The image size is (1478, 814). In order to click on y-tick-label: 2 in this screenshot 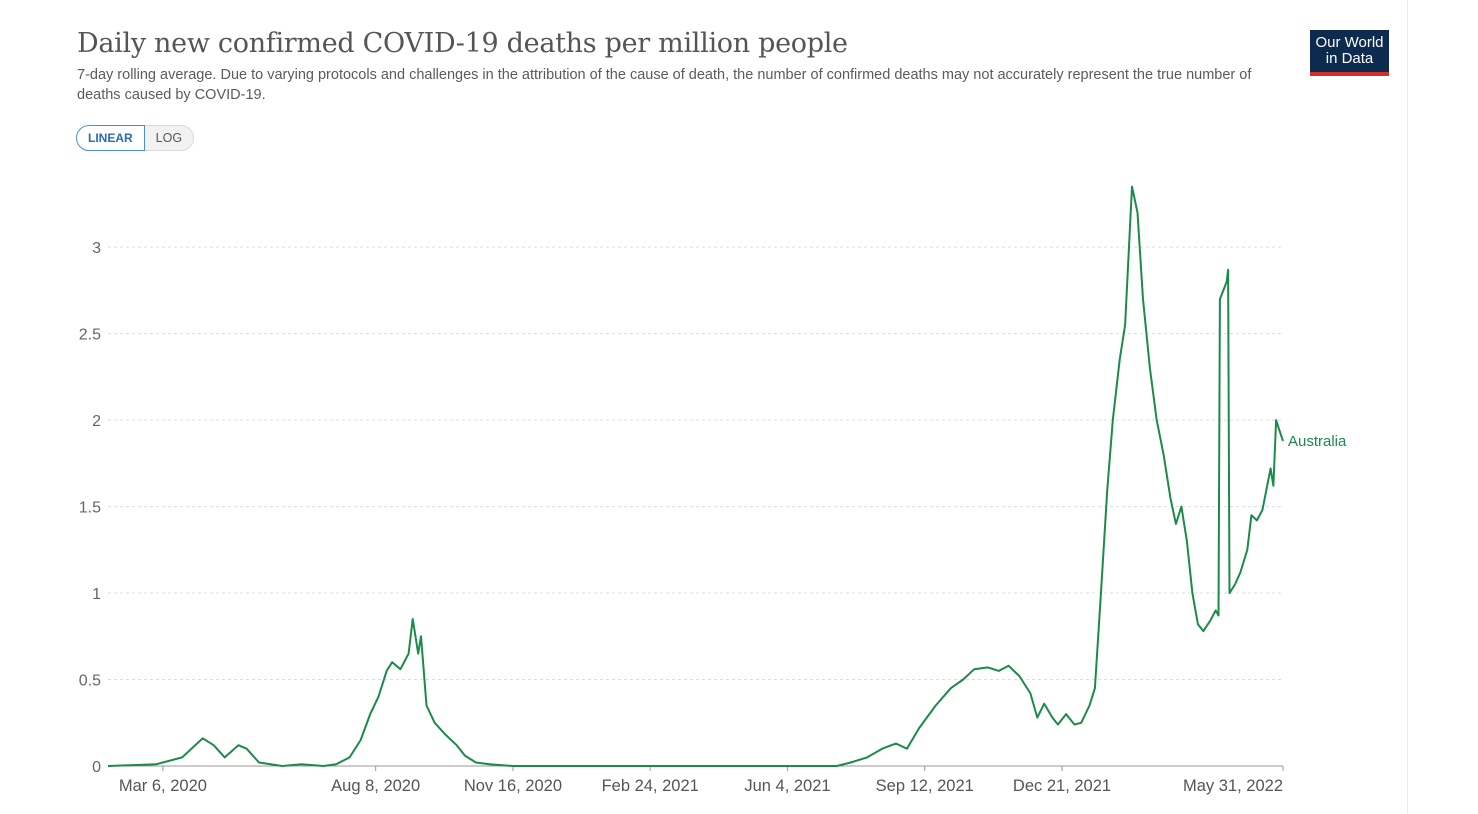, I will do `click(96, 421)`.